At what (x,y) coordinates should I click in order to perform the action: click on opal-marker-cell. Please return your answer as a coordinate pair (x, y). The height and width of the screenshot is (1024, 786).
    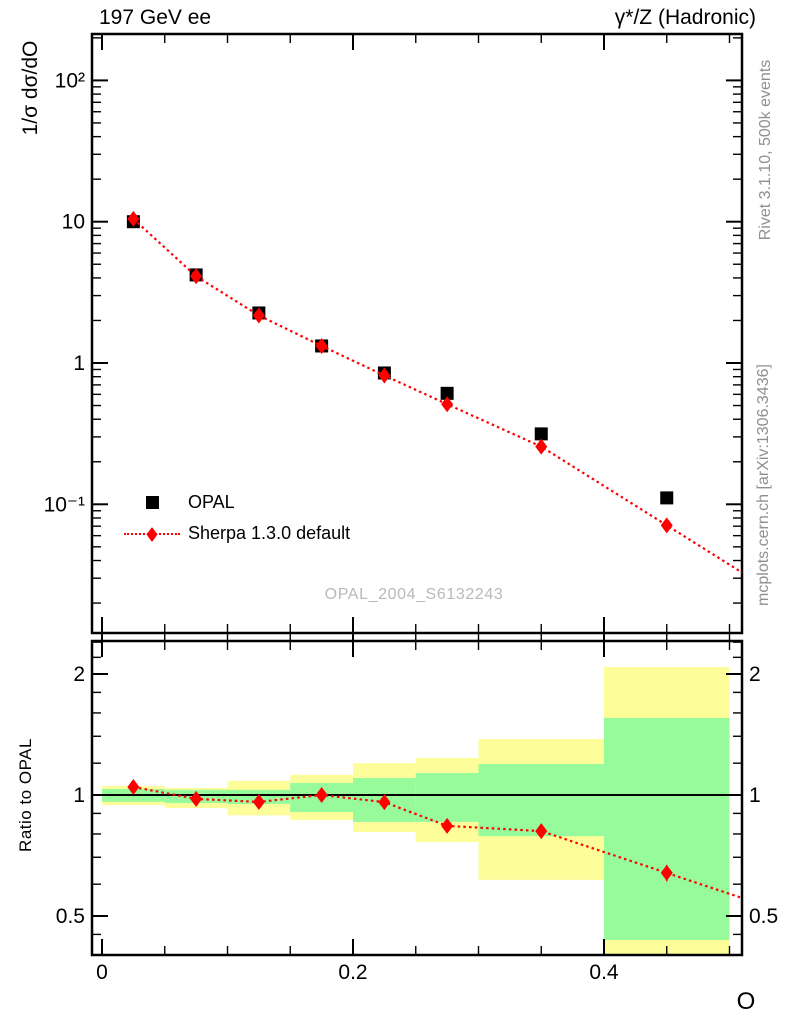
    Looking at the image, I should click on (152, 502).